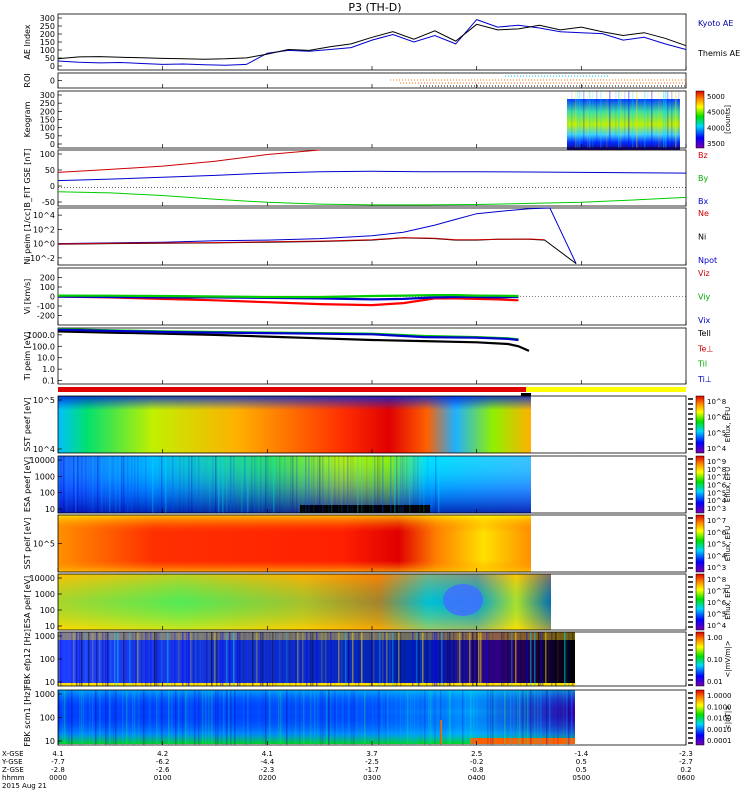  I want to click on footer-tick-value: -2.7, so click(686, 762).